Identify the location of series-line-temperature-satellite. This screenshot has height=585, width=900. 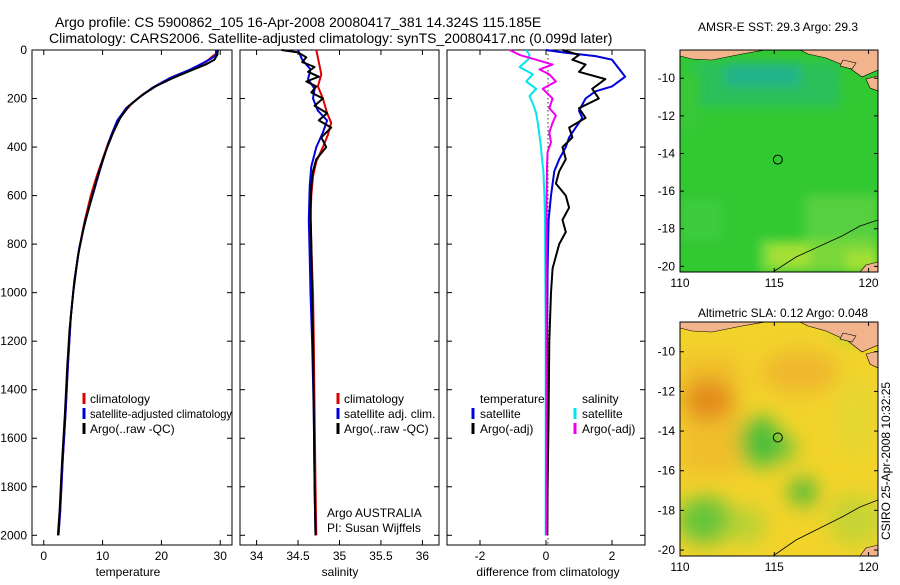
(586, 292).